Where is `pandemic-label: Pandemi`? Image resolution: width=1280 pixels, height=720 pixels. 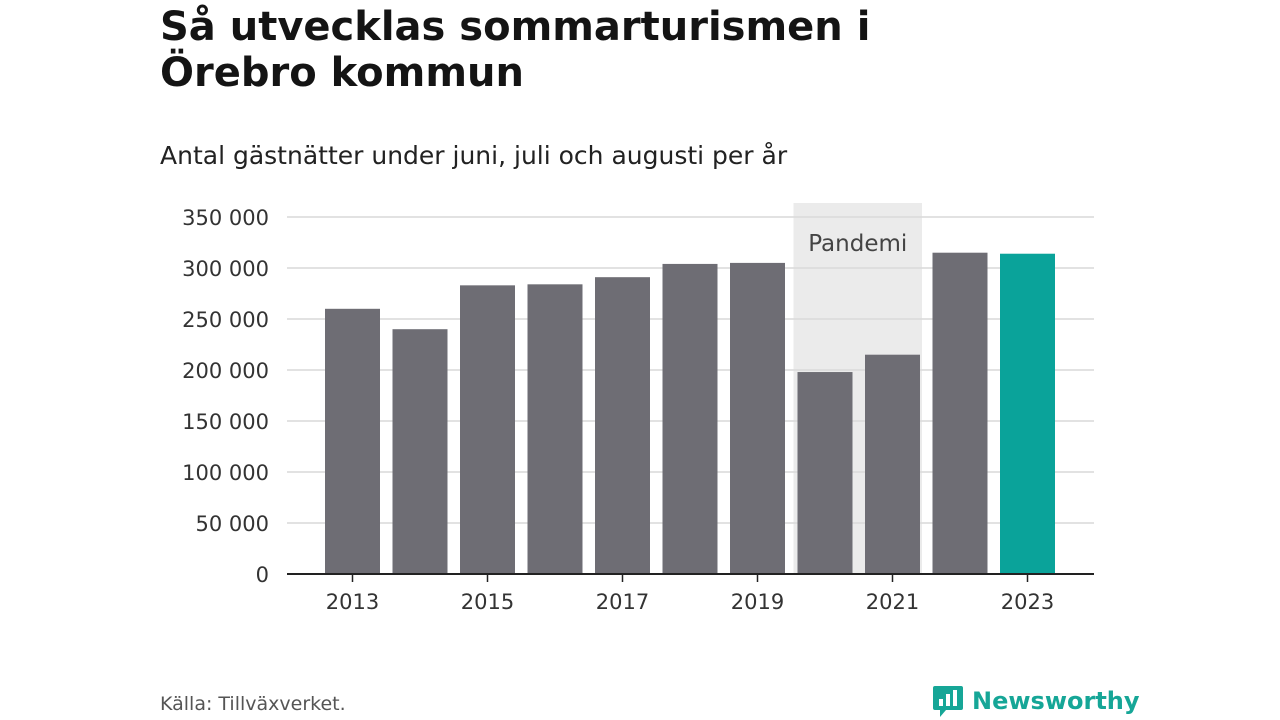 pandemic-label: Pandemi is located at coordinates (857, 244).